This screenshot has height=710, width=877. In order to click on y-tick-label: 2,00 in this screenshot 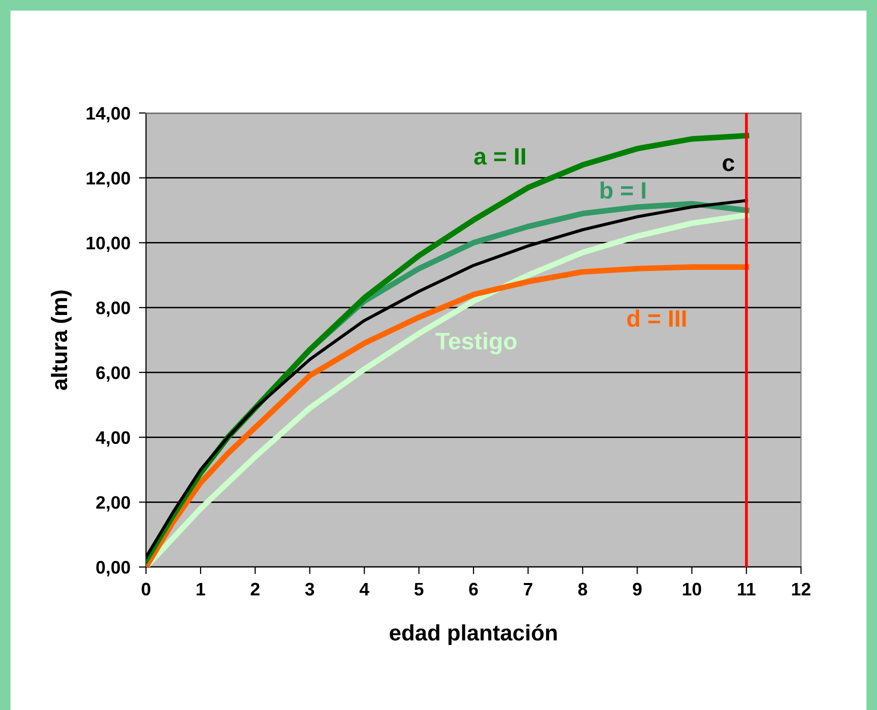, I will do `click(113, 504)`.